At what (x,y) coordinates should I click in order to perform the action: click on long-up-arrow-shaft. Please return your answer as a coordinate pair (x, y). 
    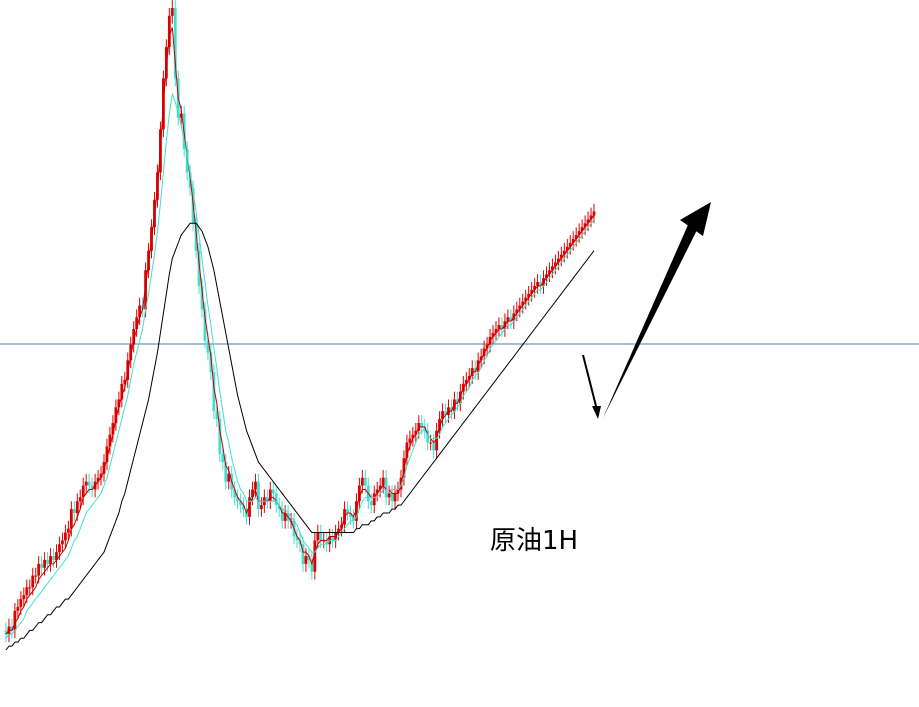
    Looking at the image, I should click on (651, 318).